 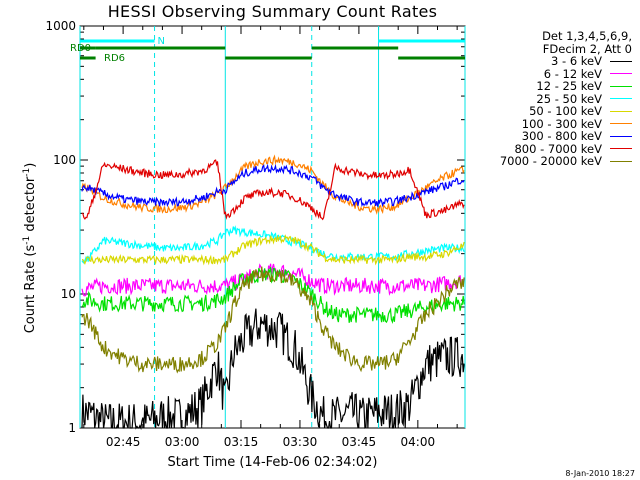 I want to click on legend-entry-label: 25 - 50 keV, so click(x=569, y=98).